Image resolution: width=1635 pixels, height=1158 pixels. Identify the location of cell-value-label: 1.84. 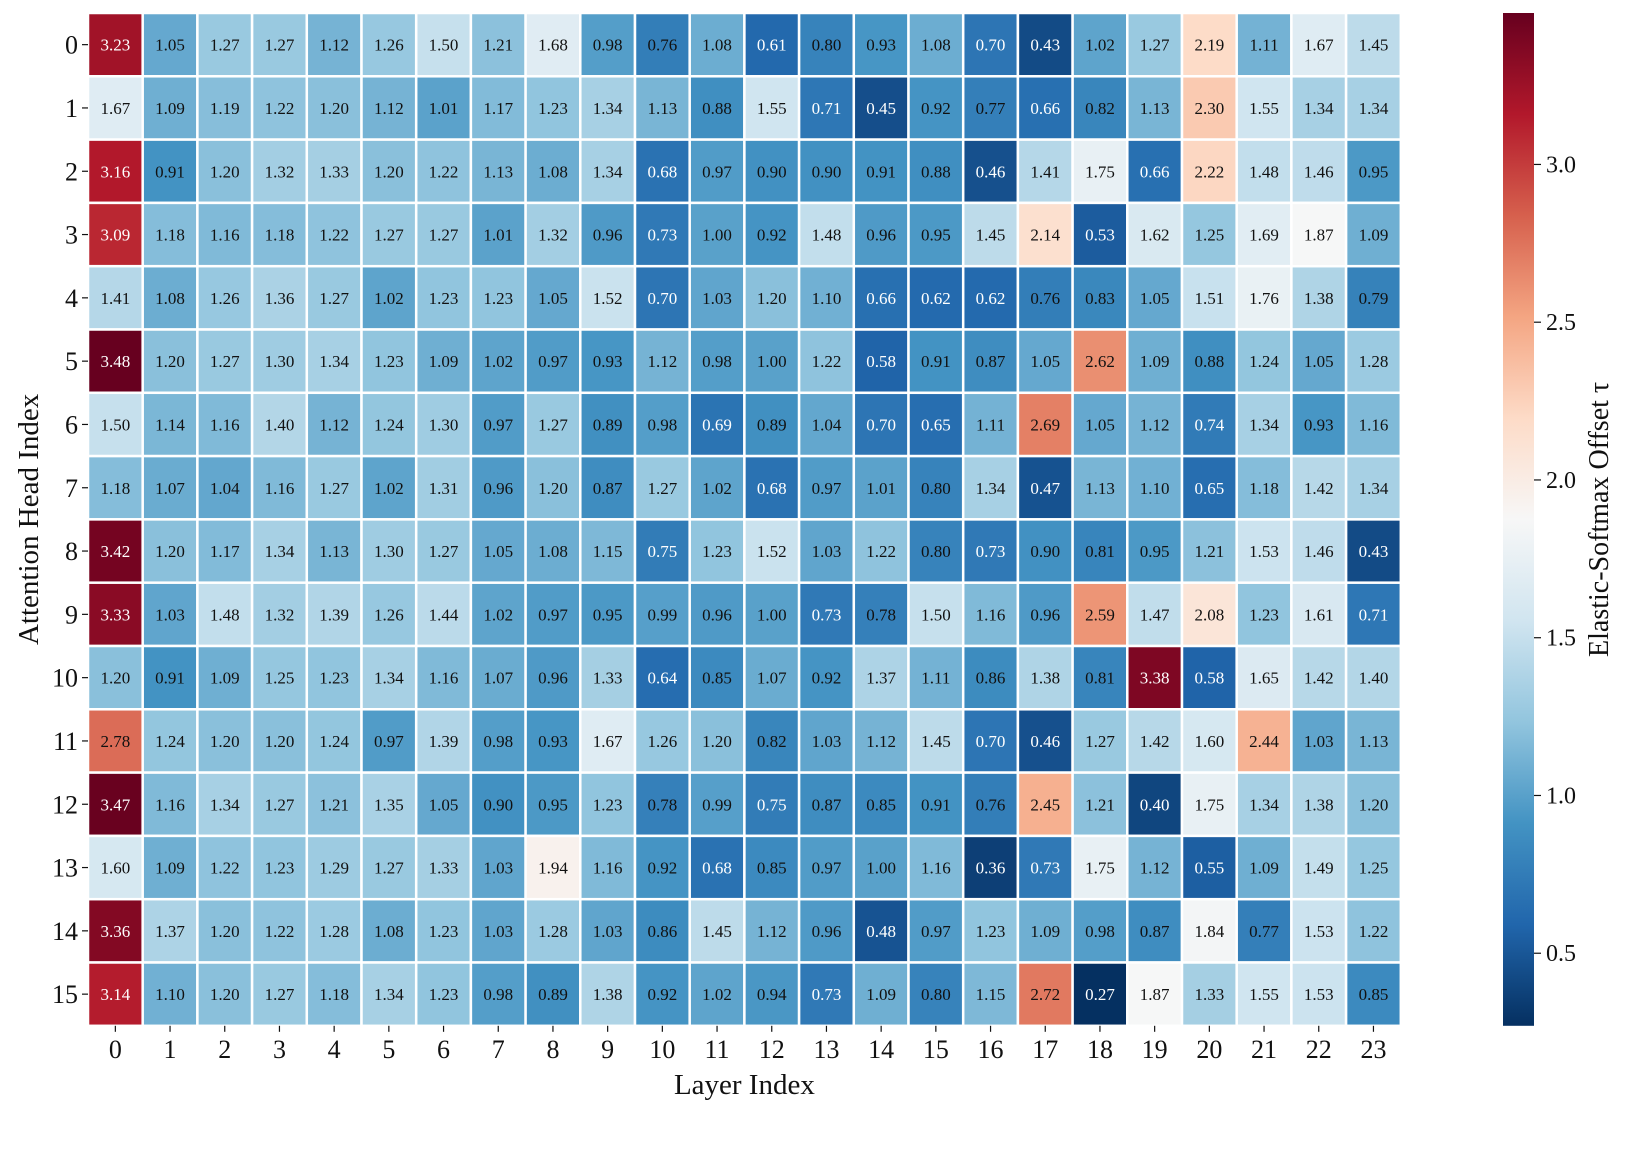
(1209, 931).